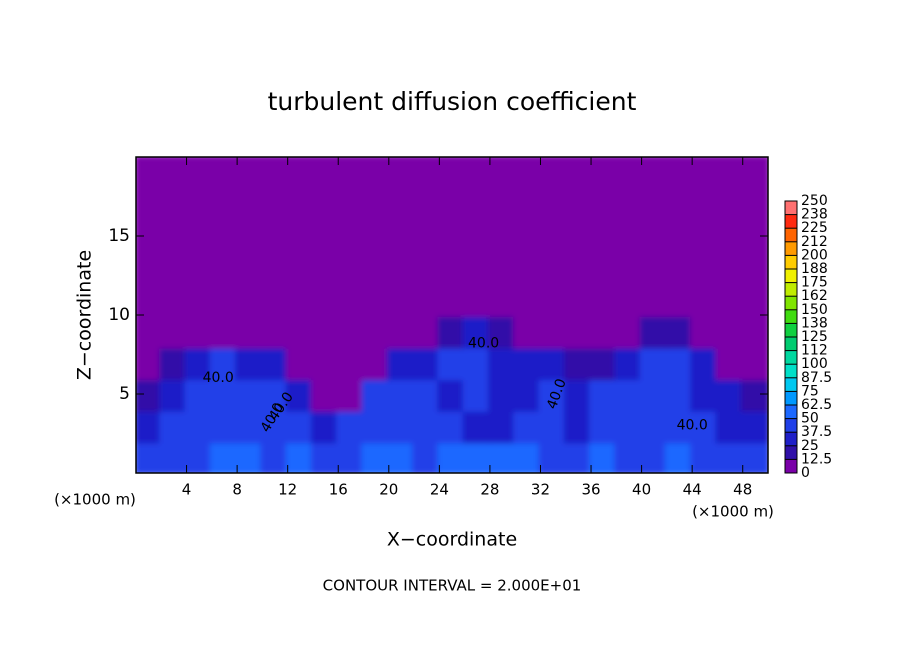 Image resolution: width=904 pixels, height=654 pixels. Describe the element at coordinates (590, 490) in the screenshot. I see `x-tick-label: 36` at that location.